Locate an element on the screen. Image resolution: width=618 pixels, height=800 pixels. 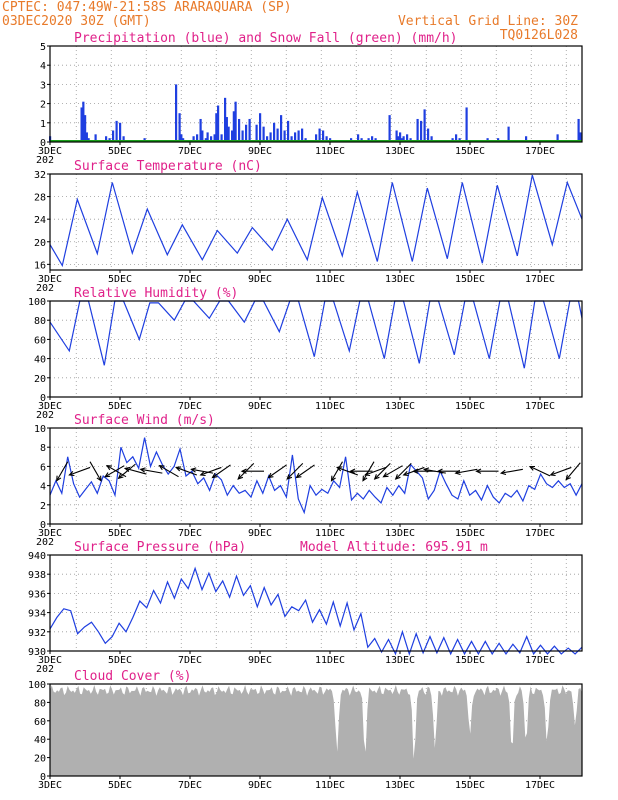
x-tick-label: 9DEC is located at coordinates (260, 785).